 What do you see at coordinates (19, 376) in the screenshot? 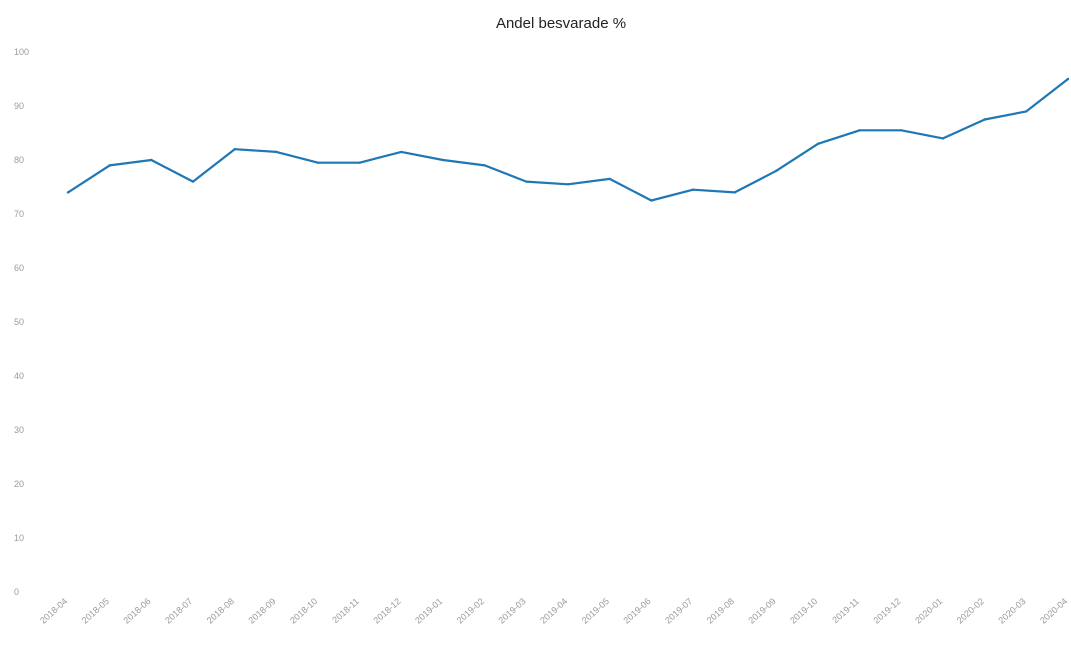
I see `y-tick-label: 40` at bounding box center [19, 376].